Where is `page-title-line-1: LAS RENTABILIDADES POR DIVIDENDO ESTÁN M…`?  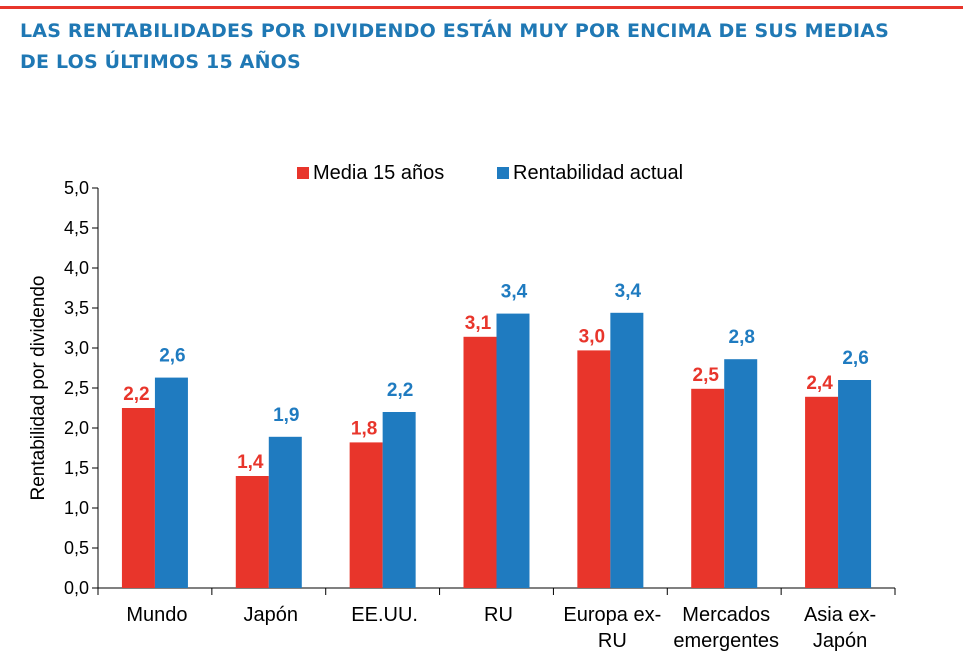 page-title-line-1: LAS RENTABILIDADES POR DIVIDENDO ESTÁN M… is located at coordinates (455, 31).